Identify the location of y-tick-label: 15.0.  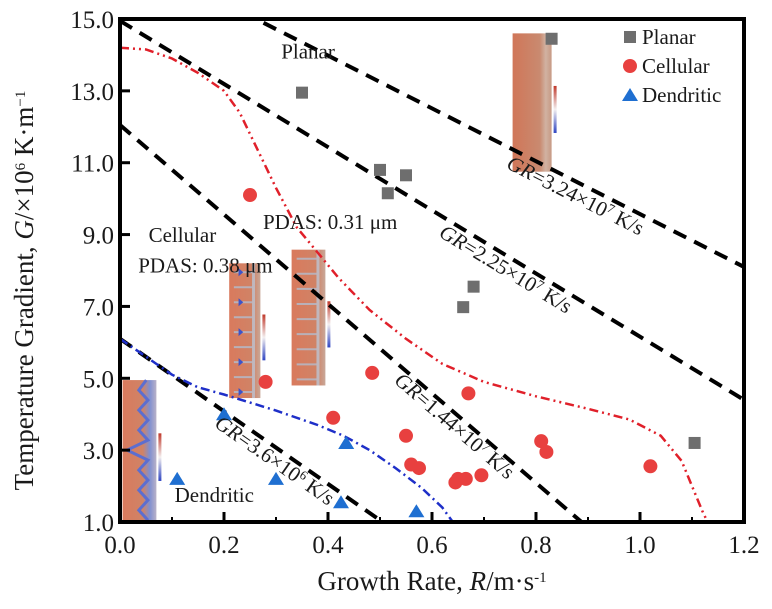
(92, 20).